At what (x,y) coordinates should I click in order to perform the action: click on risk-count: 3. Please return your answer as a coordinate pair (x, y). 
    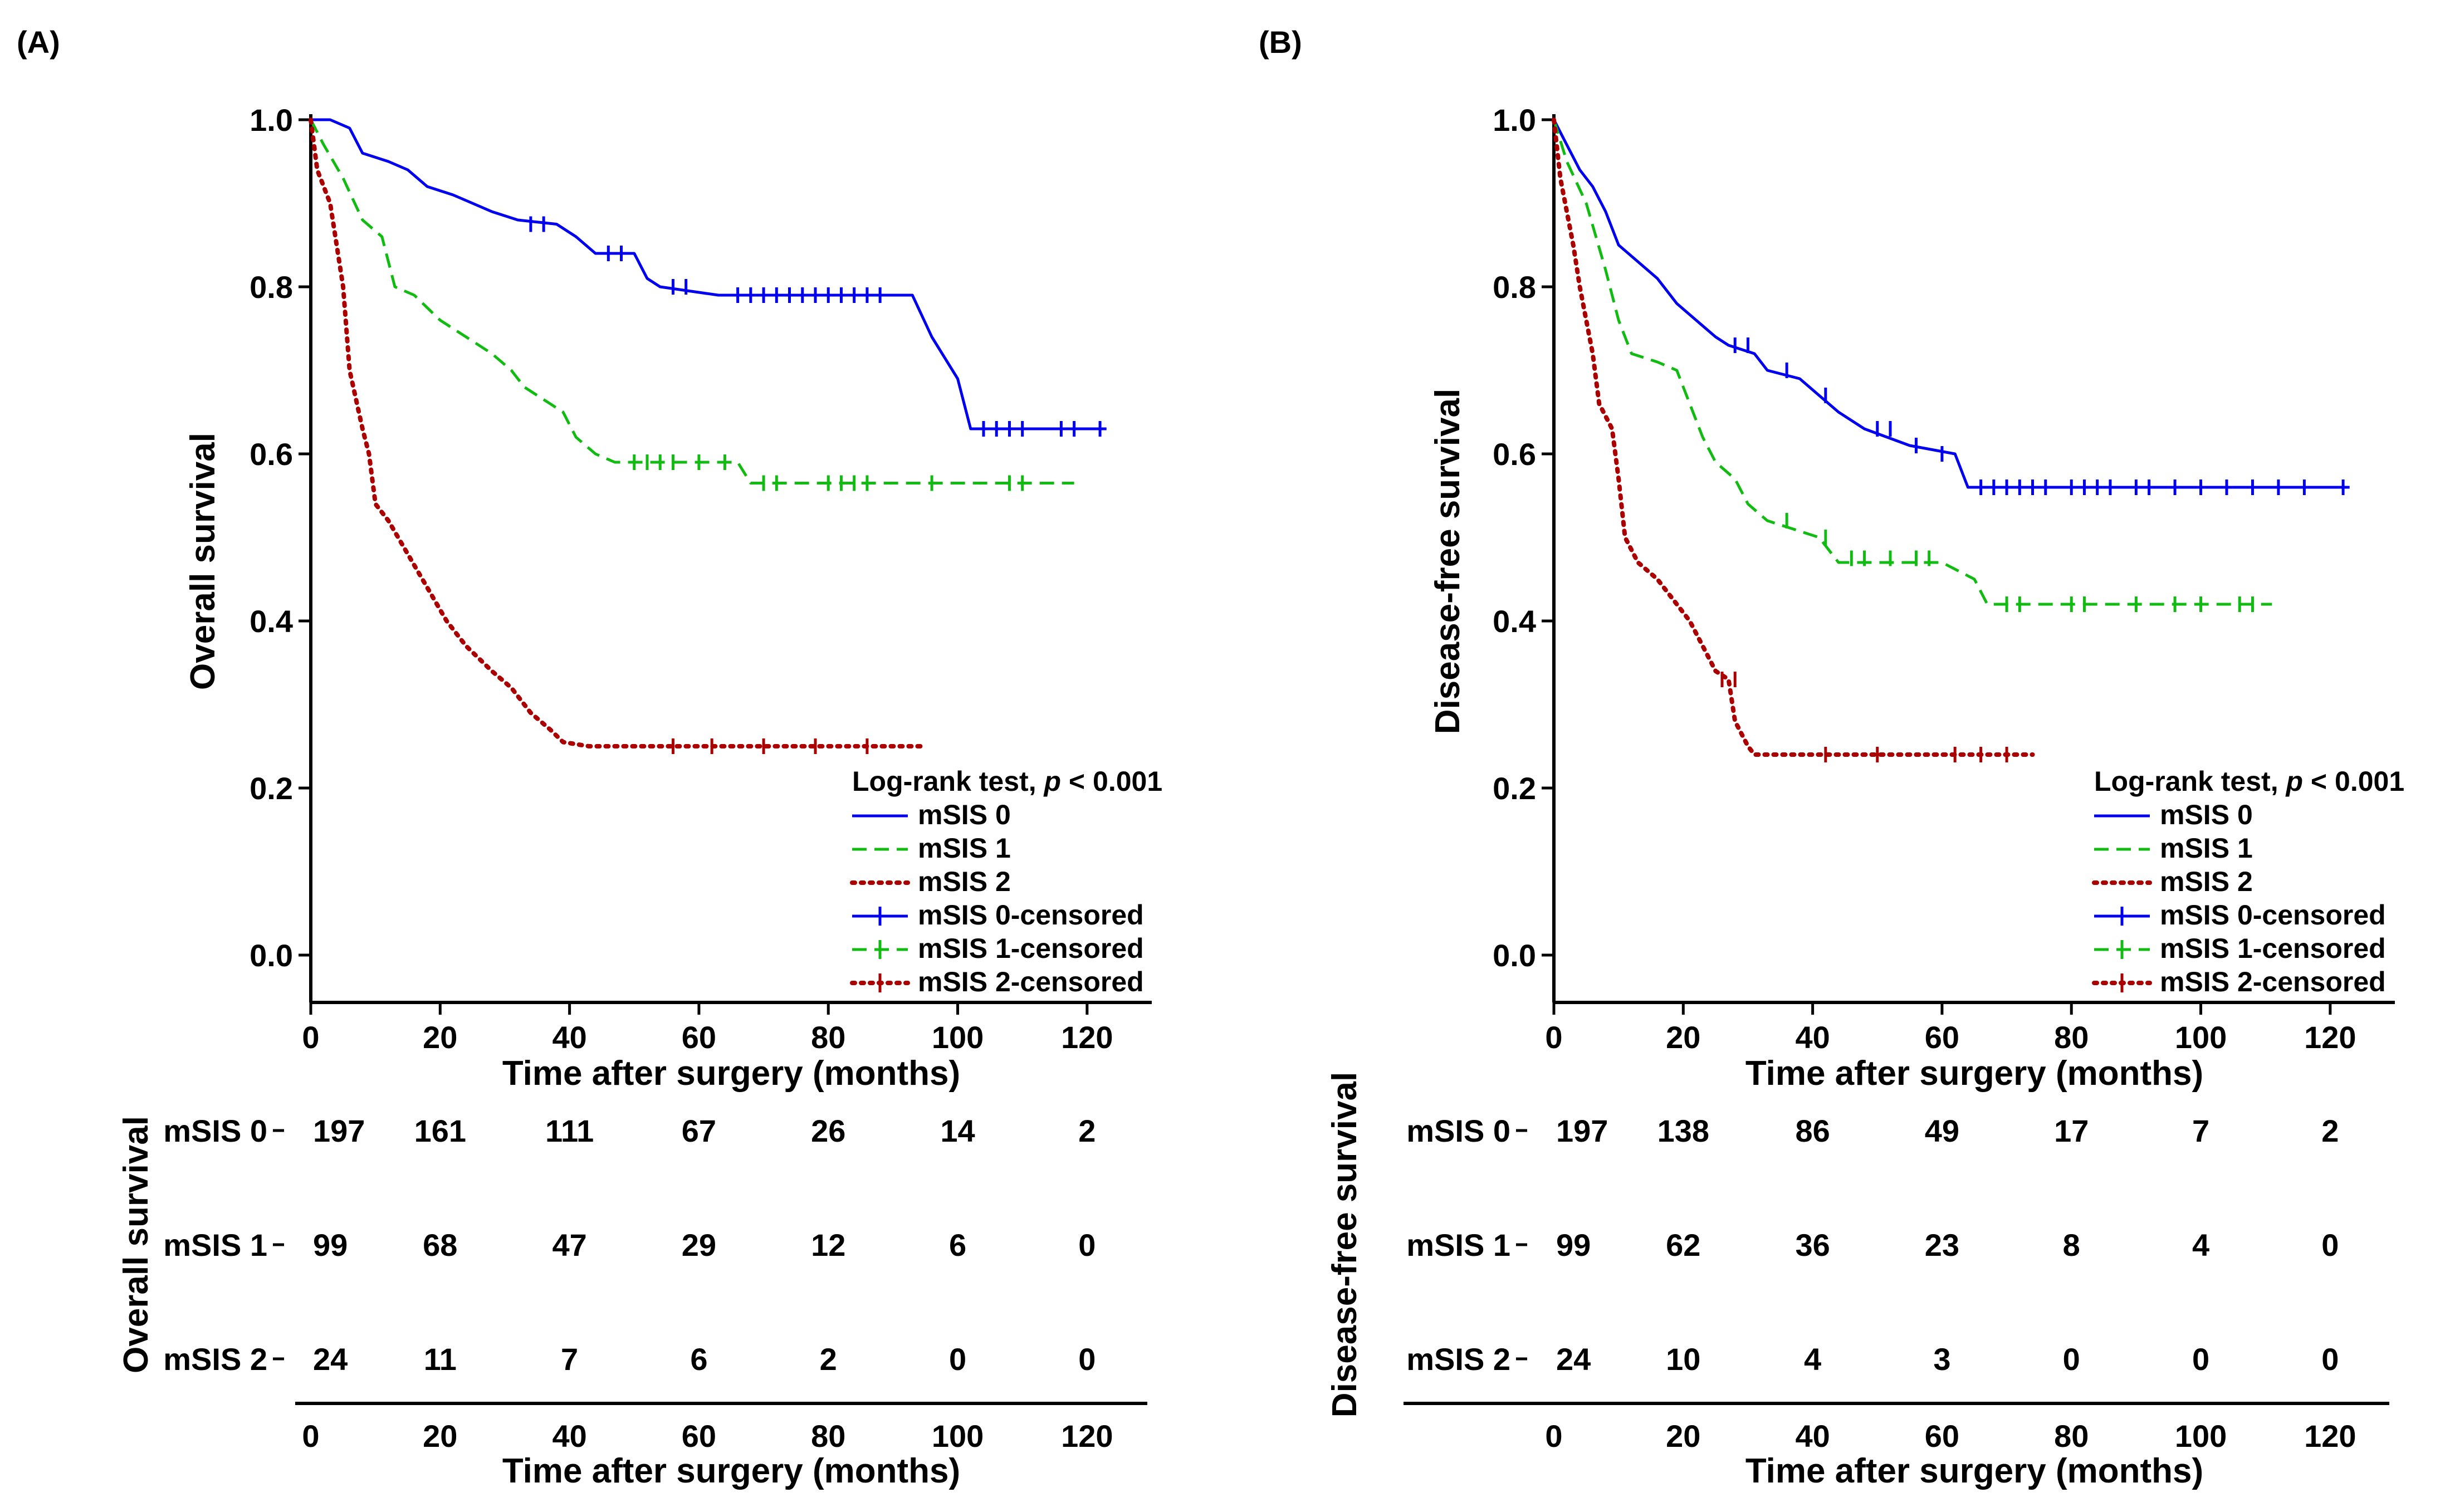
    Looking at the image, I should click on (1942, 1359).